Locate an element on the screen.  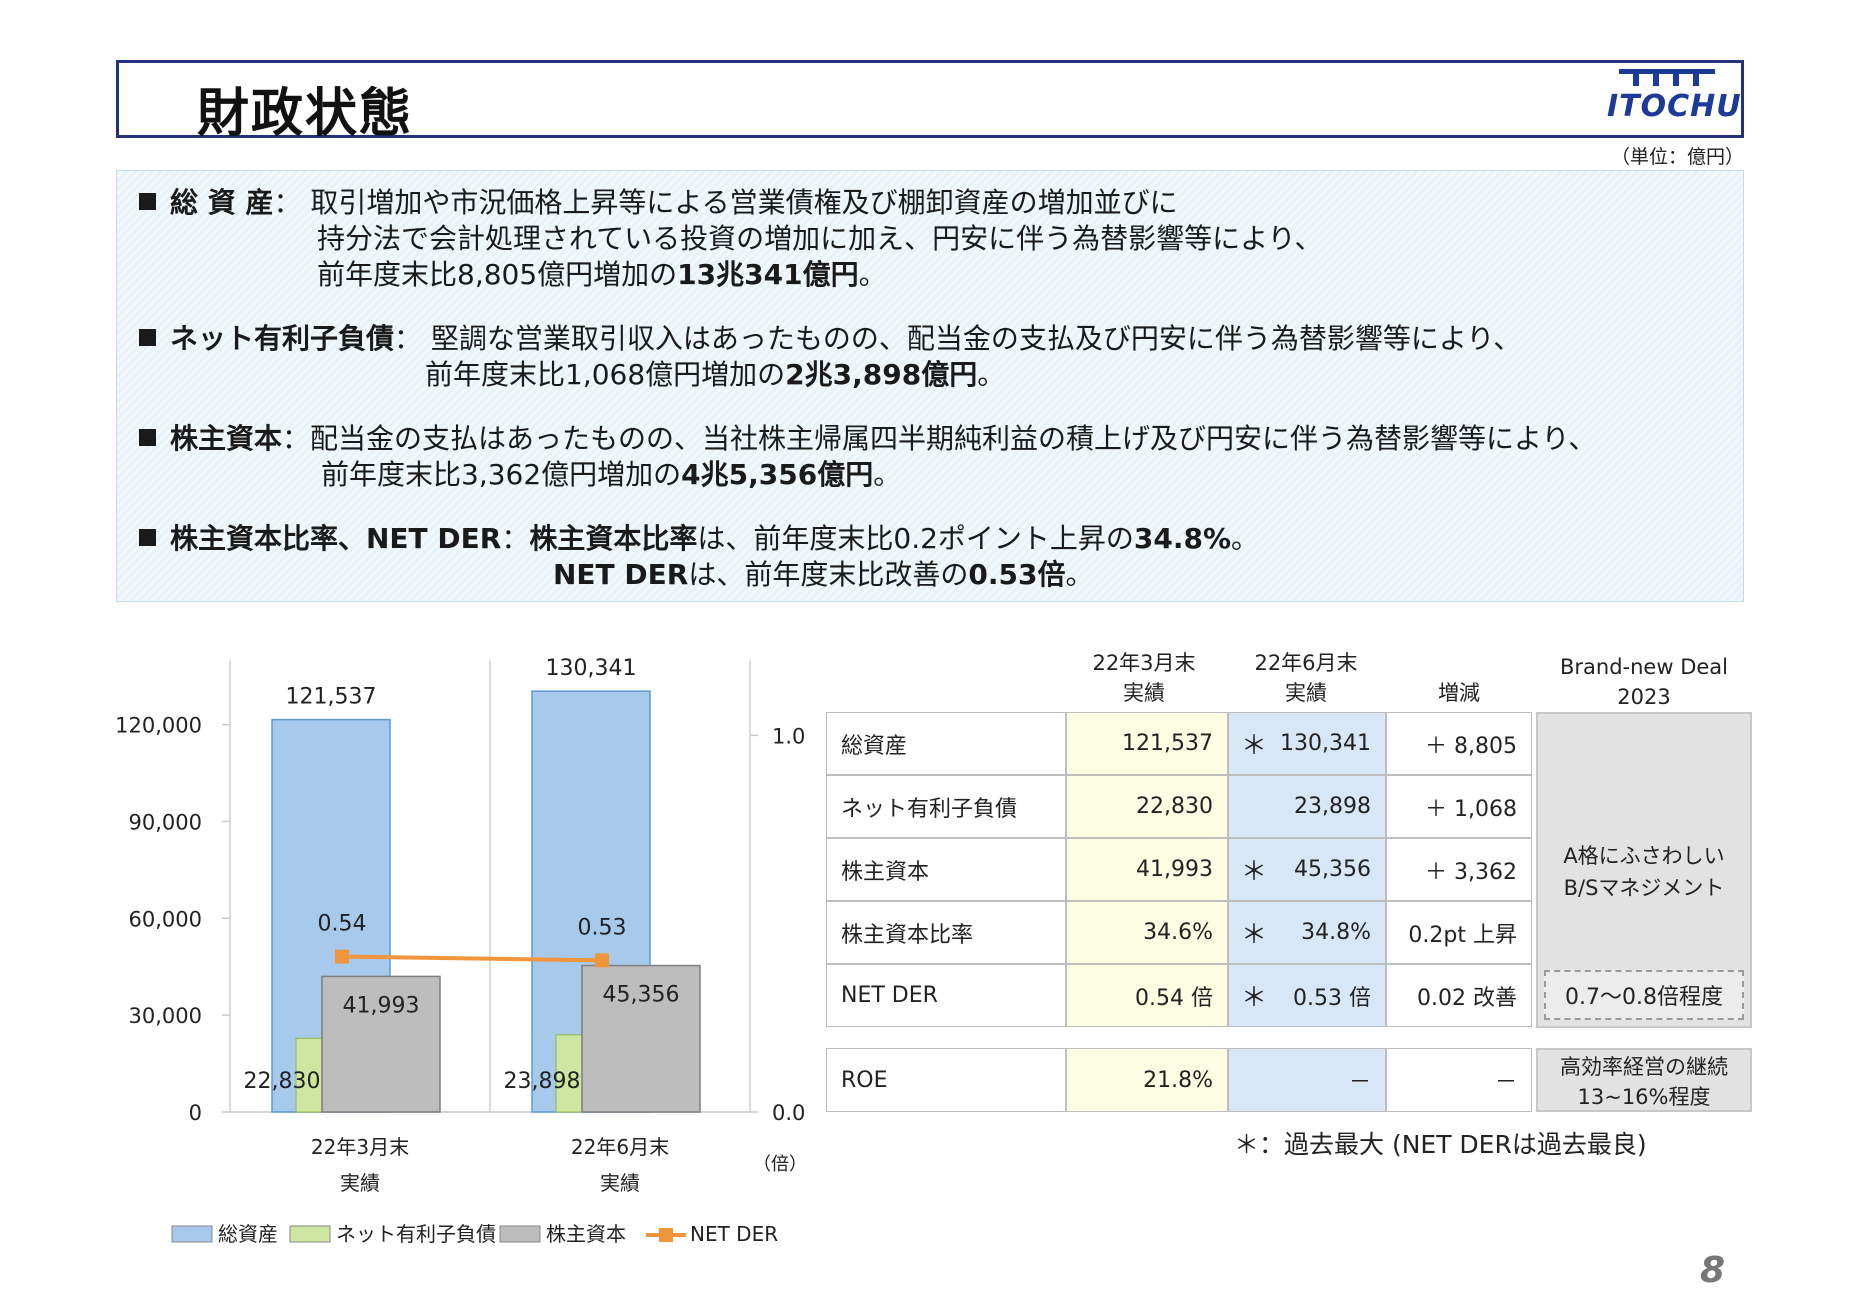
table-cell-roe-mar: 21.8% is located at coordinates (1147, 1080).